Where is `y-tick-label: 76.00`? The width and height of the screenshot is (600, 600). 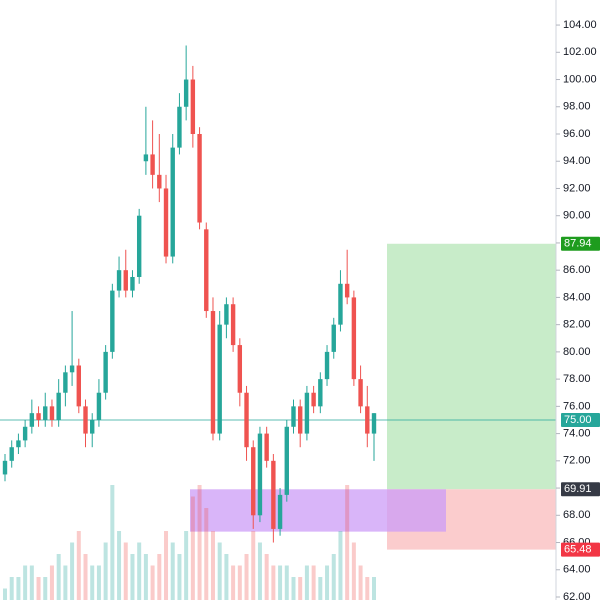 y-tick-label: 76.00 is located at coordinates (577, 406).